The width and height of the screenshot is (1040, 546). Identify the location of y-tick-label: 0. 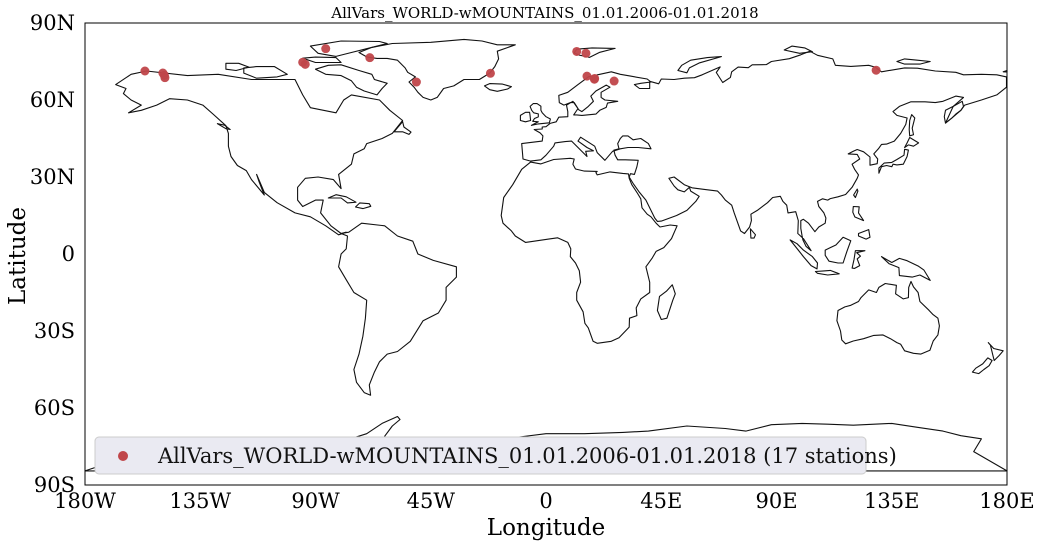
(68, 254).